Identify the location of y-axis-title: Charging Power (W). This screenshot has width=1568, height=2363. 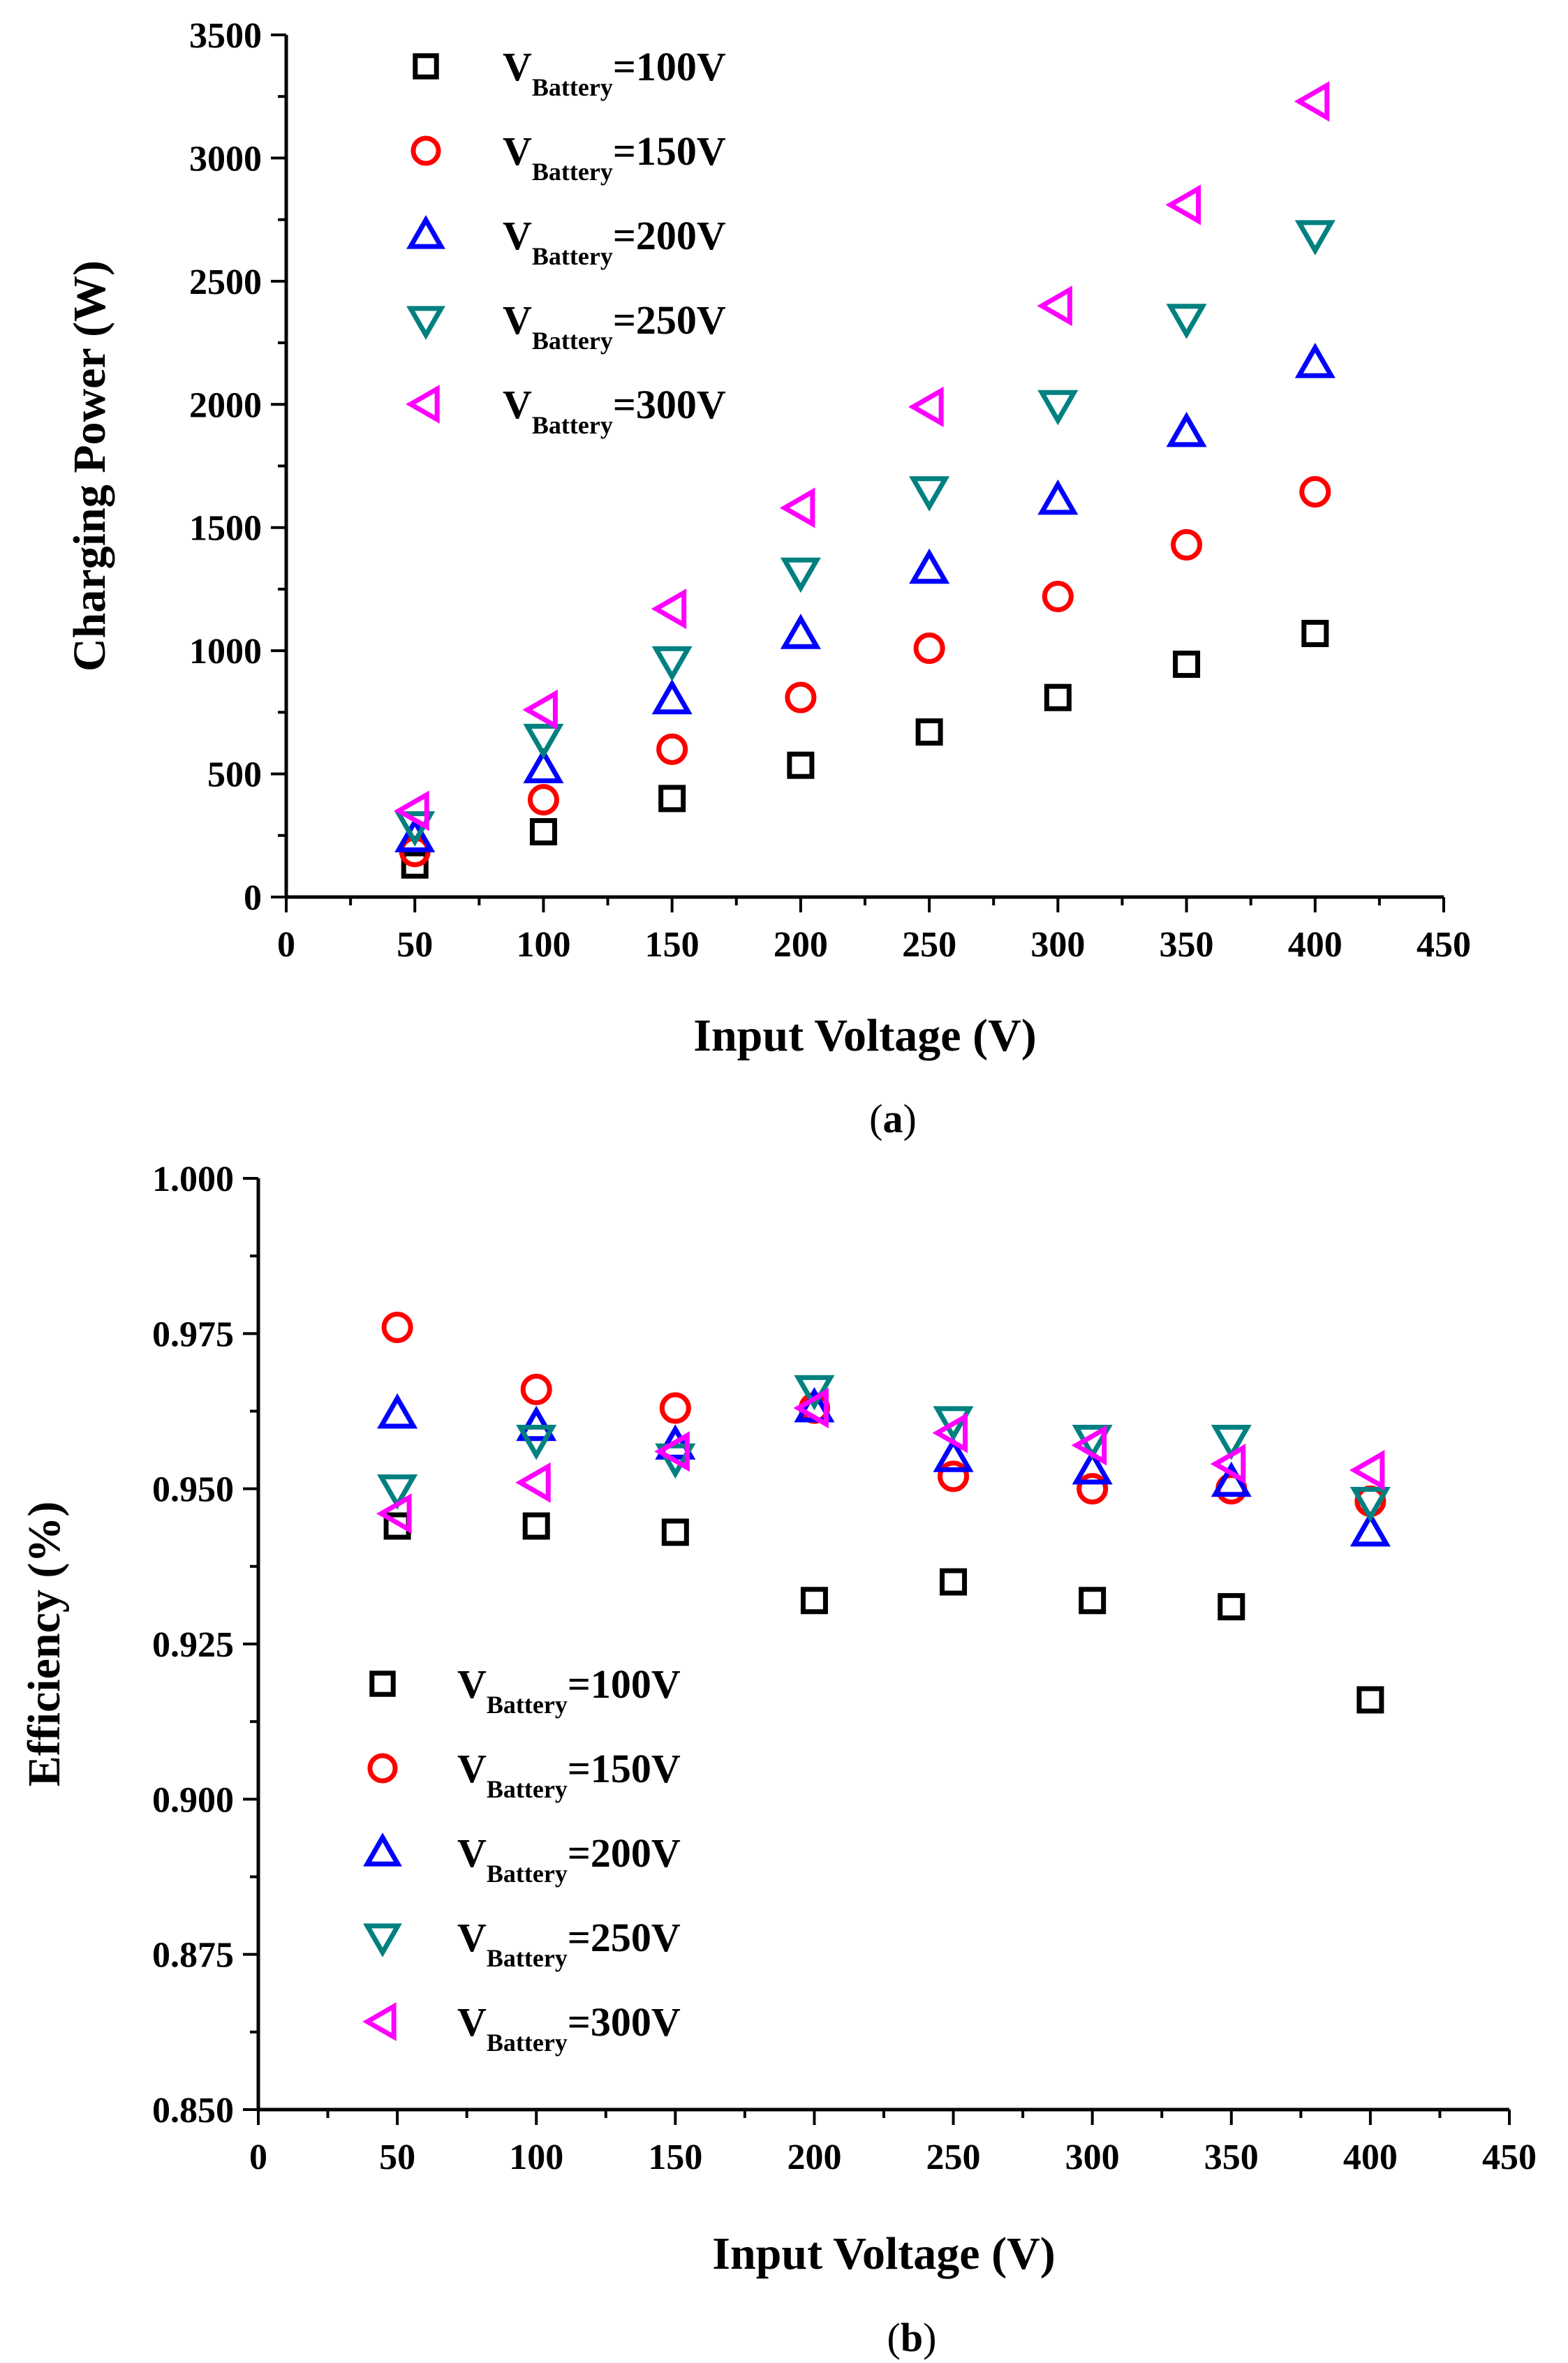
(90, 466).